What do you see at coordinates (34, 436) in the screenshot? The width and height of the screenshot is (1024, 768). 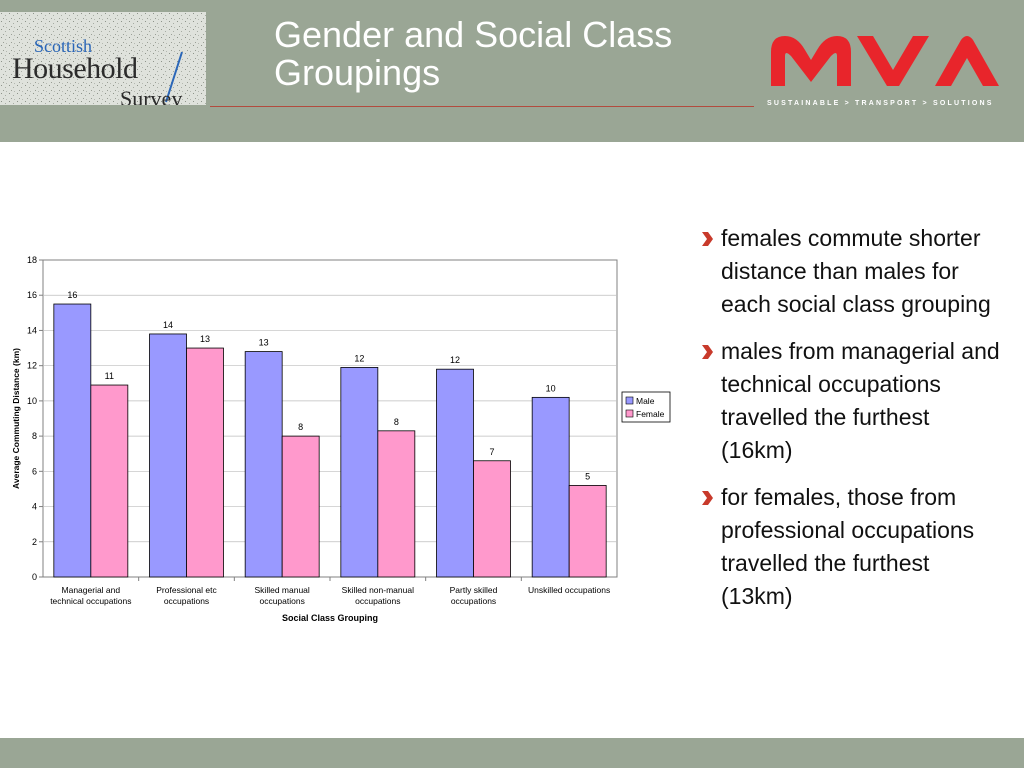 I see `y-tick-label: 8` at bounding box center [34, 436].